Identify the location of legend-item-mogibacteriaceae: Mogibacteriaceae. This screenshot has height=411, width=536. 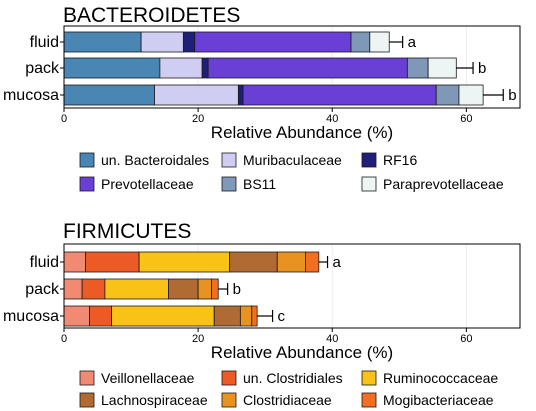
(427, 400).